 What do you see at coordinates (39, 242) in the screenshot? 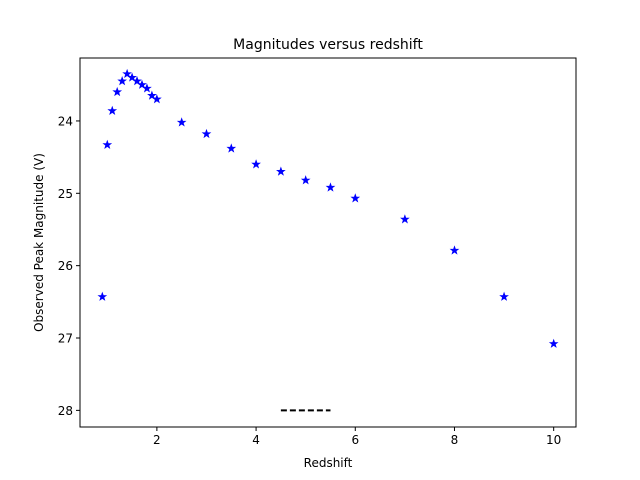
I see `y-axis-label: Observed Peak Magnitude (V)` at bounding box center [39, 242].